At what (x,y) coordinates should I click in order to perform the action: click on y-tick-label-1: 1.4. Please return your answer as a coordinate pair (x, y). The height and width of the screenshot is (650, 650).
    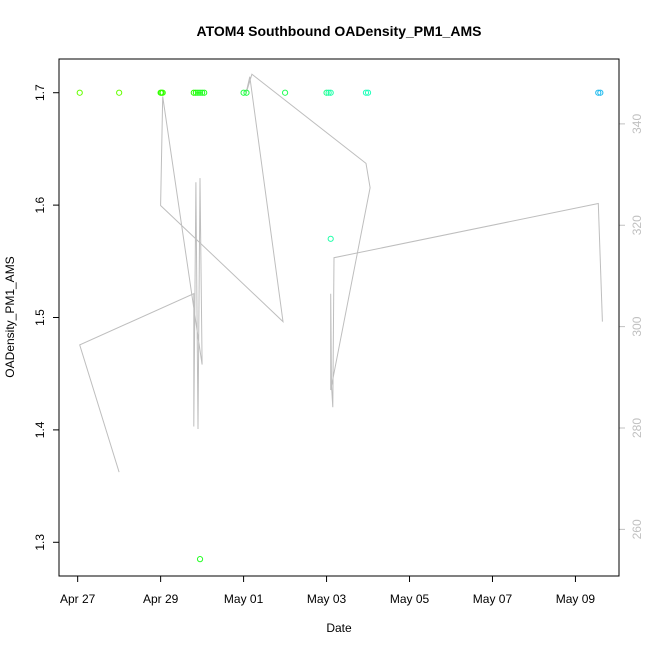
    Looking at the image, I should click on (40, 429).